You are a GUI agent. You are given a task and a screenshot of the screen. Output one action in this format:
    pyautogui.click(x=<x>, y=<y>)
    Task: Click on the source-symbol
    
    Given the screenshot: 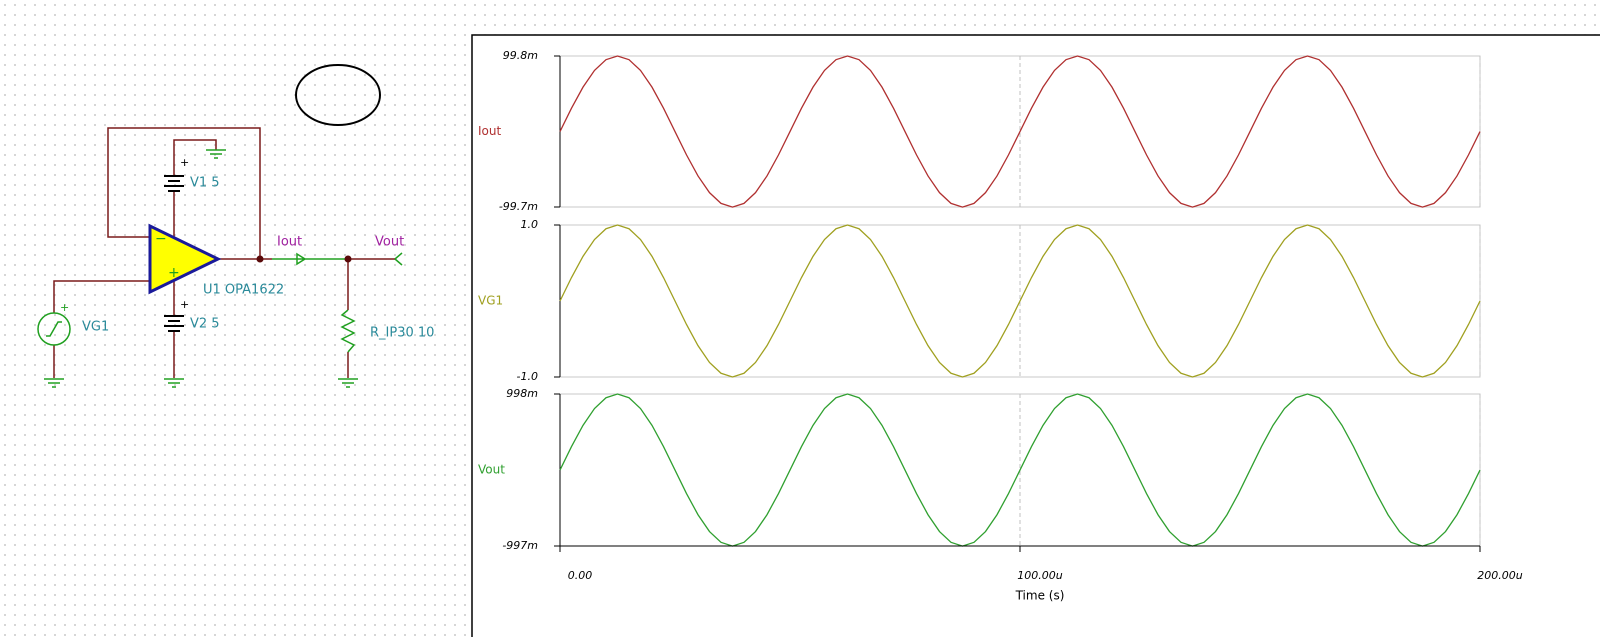 What is the action you would take?
    pyautogui.click(x=54, y=329)
    